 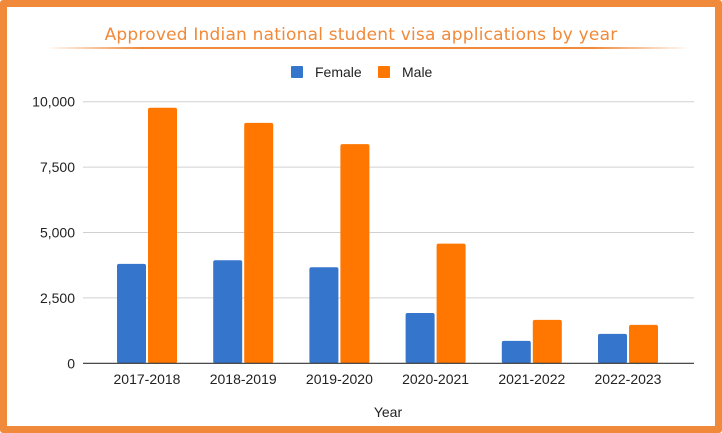 What do you see at coordinates (297, 72) in the screenshot?
I see `legend-swatch-female` at bounding box center [297, 72].